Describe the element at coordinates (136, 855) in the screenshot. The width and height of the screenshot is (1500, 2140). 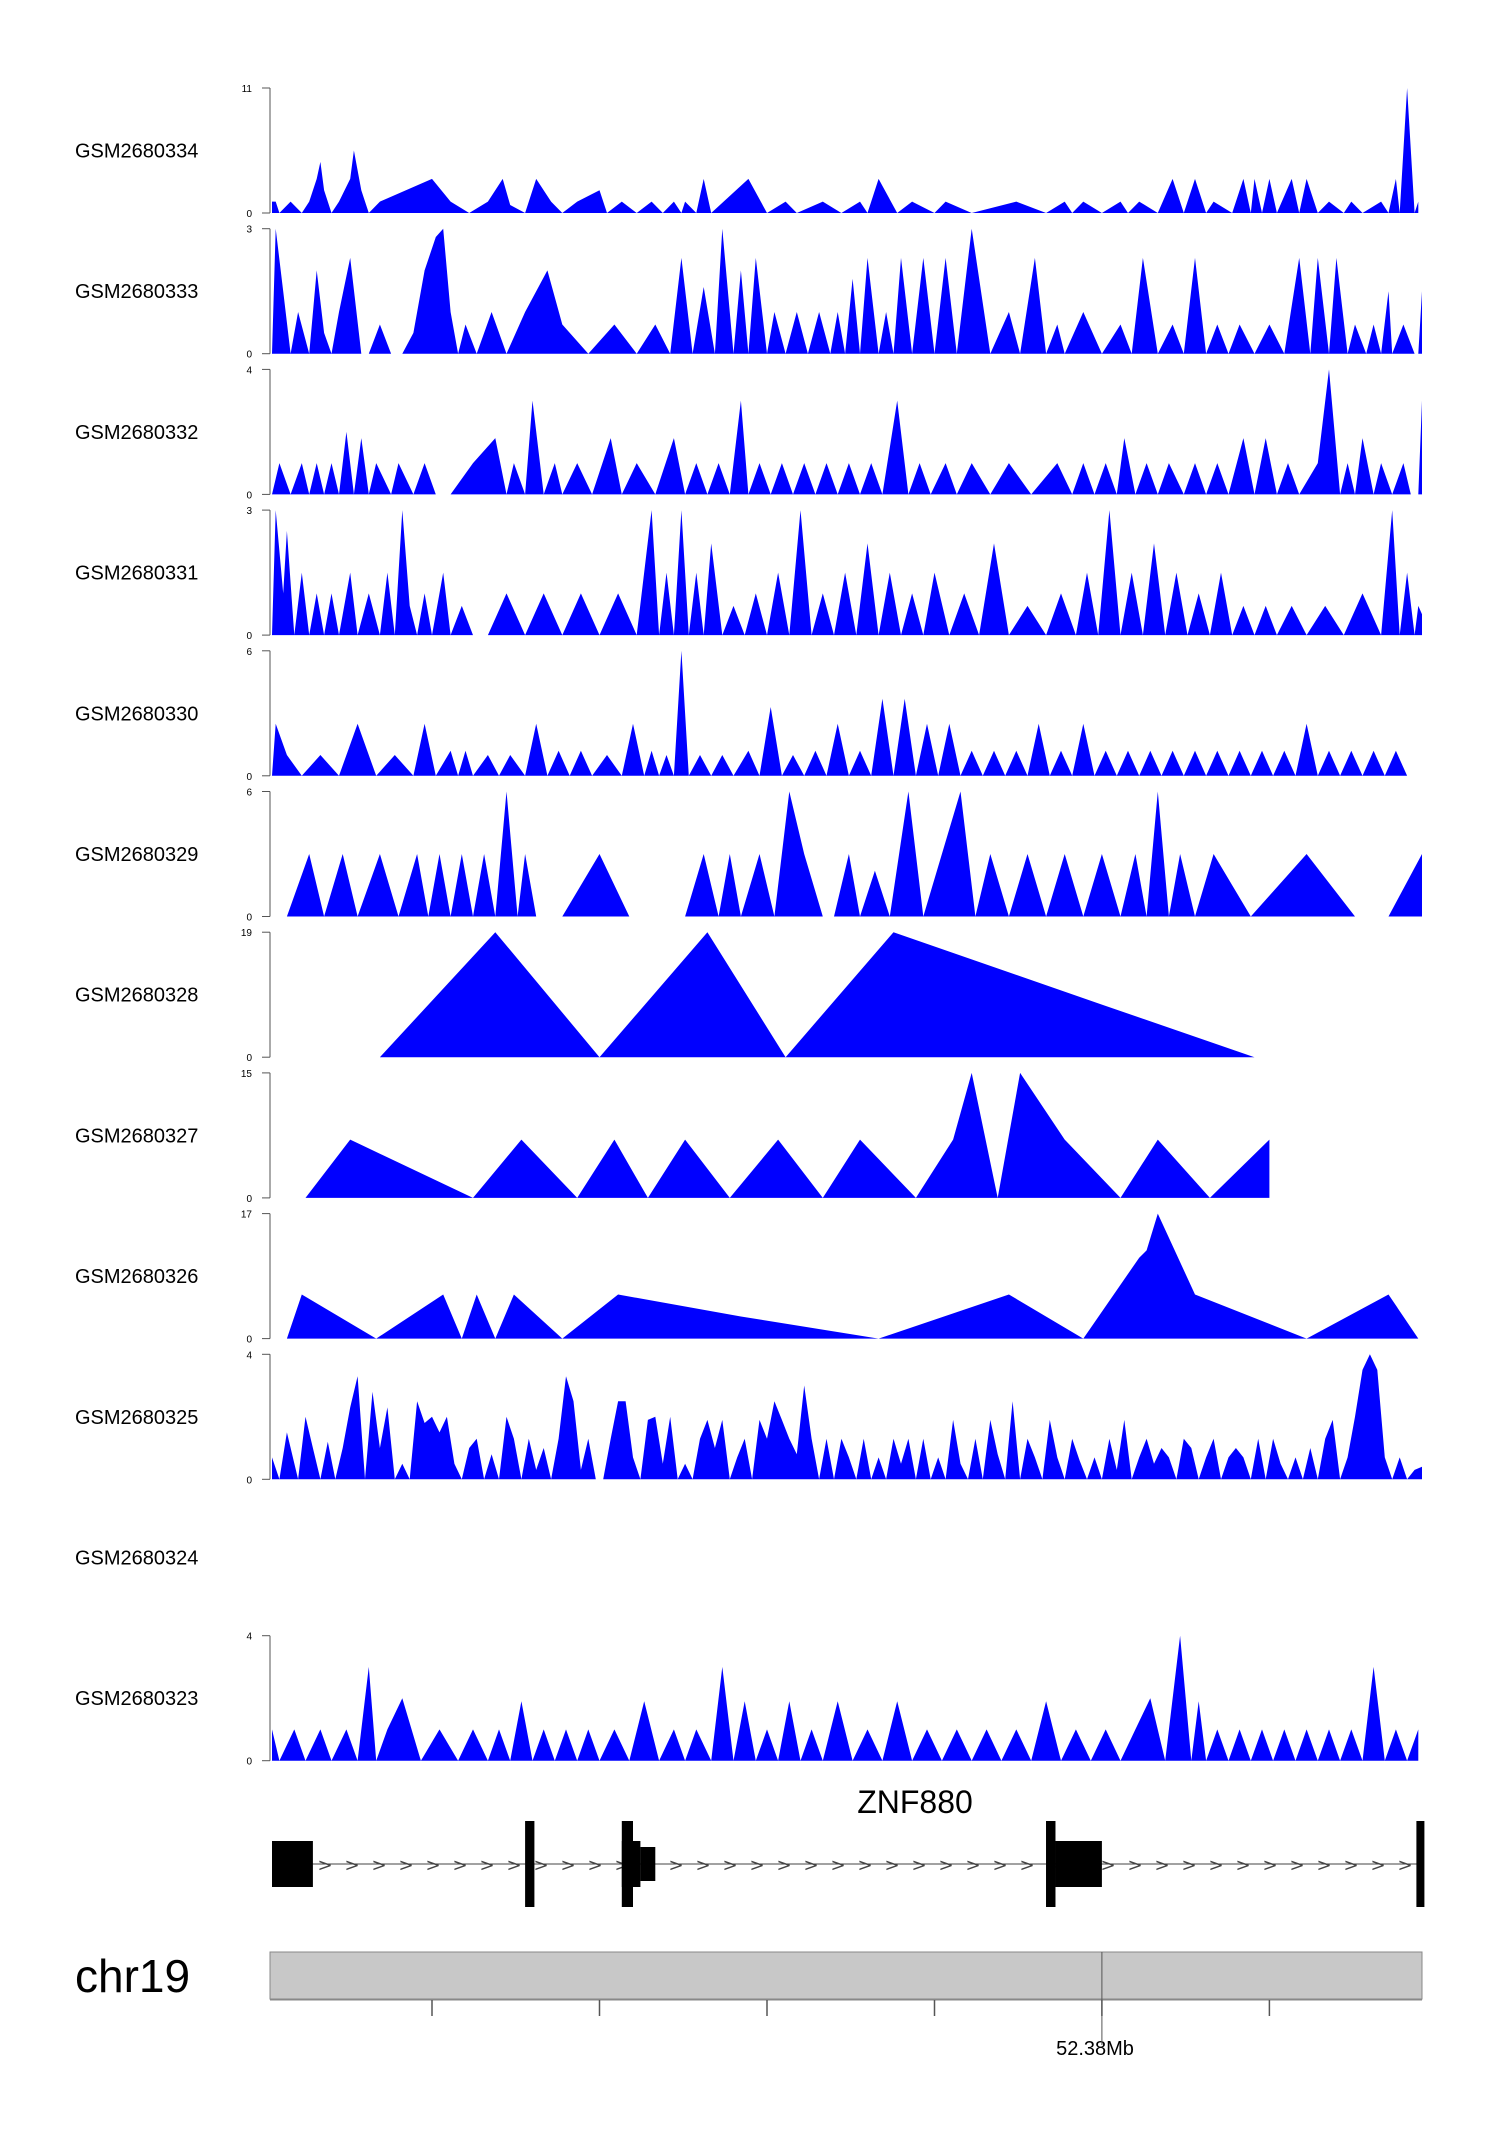
I see `track-label: GSM2680329` at that location.